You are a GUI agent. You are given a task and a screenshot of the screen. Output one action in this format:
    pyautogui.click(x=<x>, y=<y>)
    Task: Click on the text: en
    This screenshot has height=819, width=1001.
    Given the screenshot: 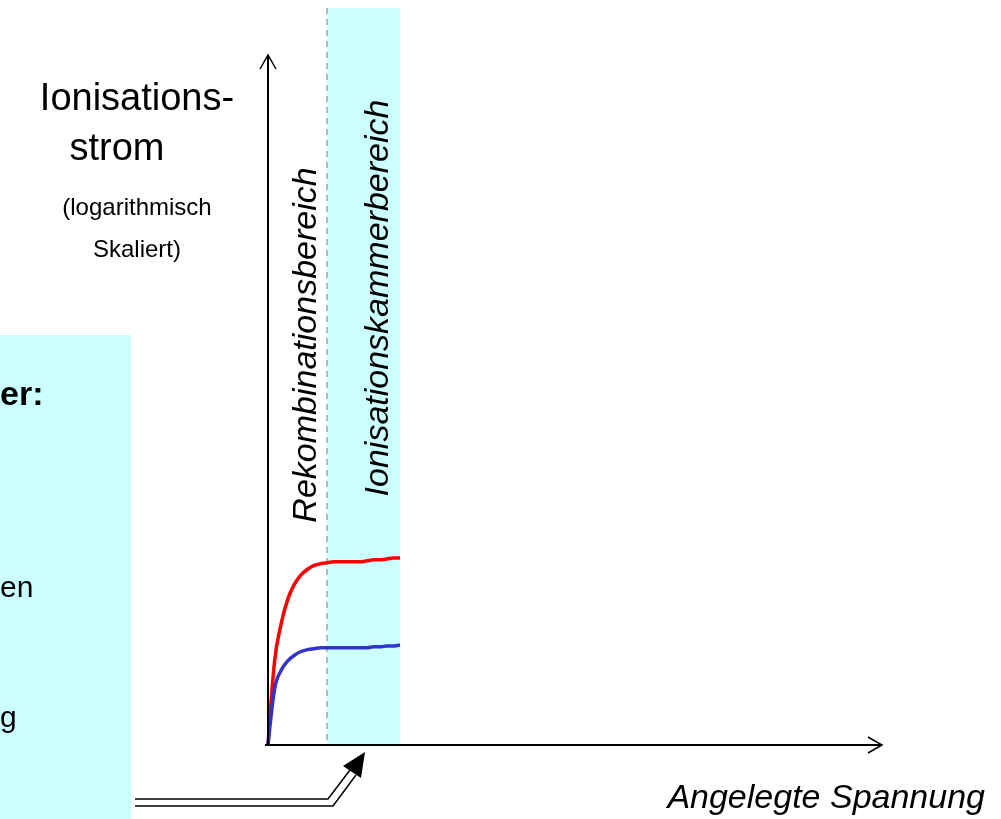 What is the action you would take?
    pyautogui.click(x=17, y=586)
    